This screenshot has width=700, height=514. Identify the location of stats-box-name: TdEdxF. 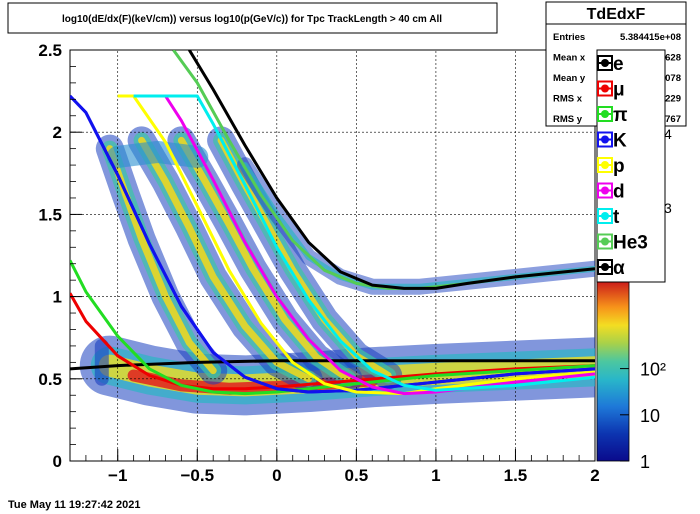
(616, 14).